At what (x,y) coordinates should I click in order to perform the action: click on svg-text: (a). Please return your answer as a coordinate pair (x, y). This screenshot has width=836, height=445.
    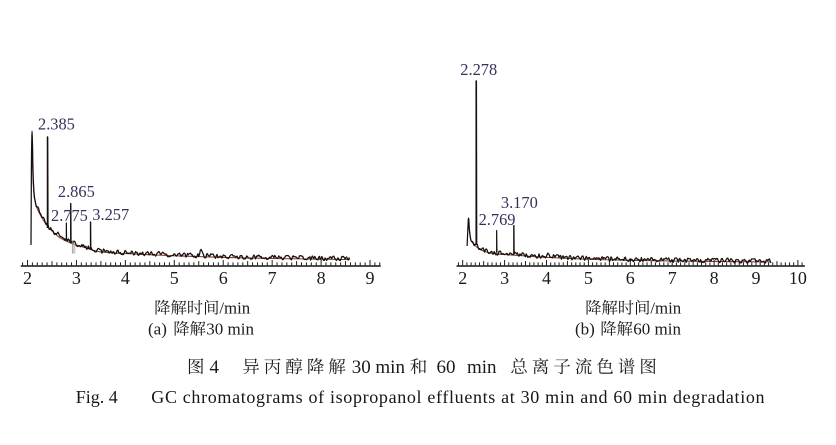
    Looking at the image, I should click on (157, 329).